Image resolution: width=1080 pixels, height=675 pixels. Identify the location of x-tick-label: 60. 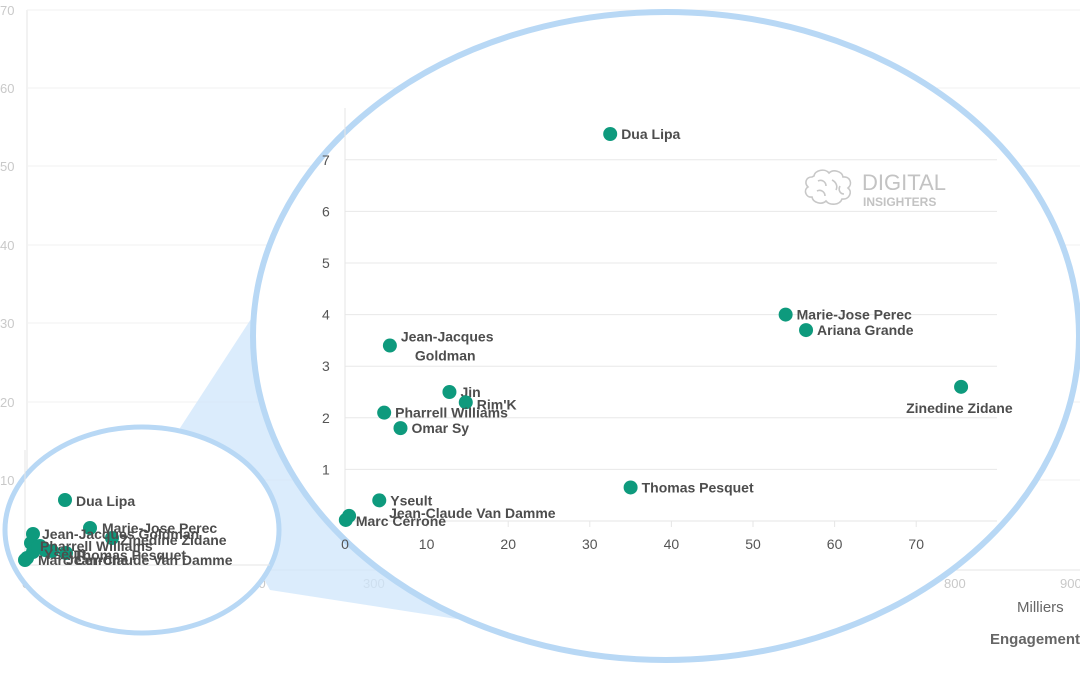
(835, 544).